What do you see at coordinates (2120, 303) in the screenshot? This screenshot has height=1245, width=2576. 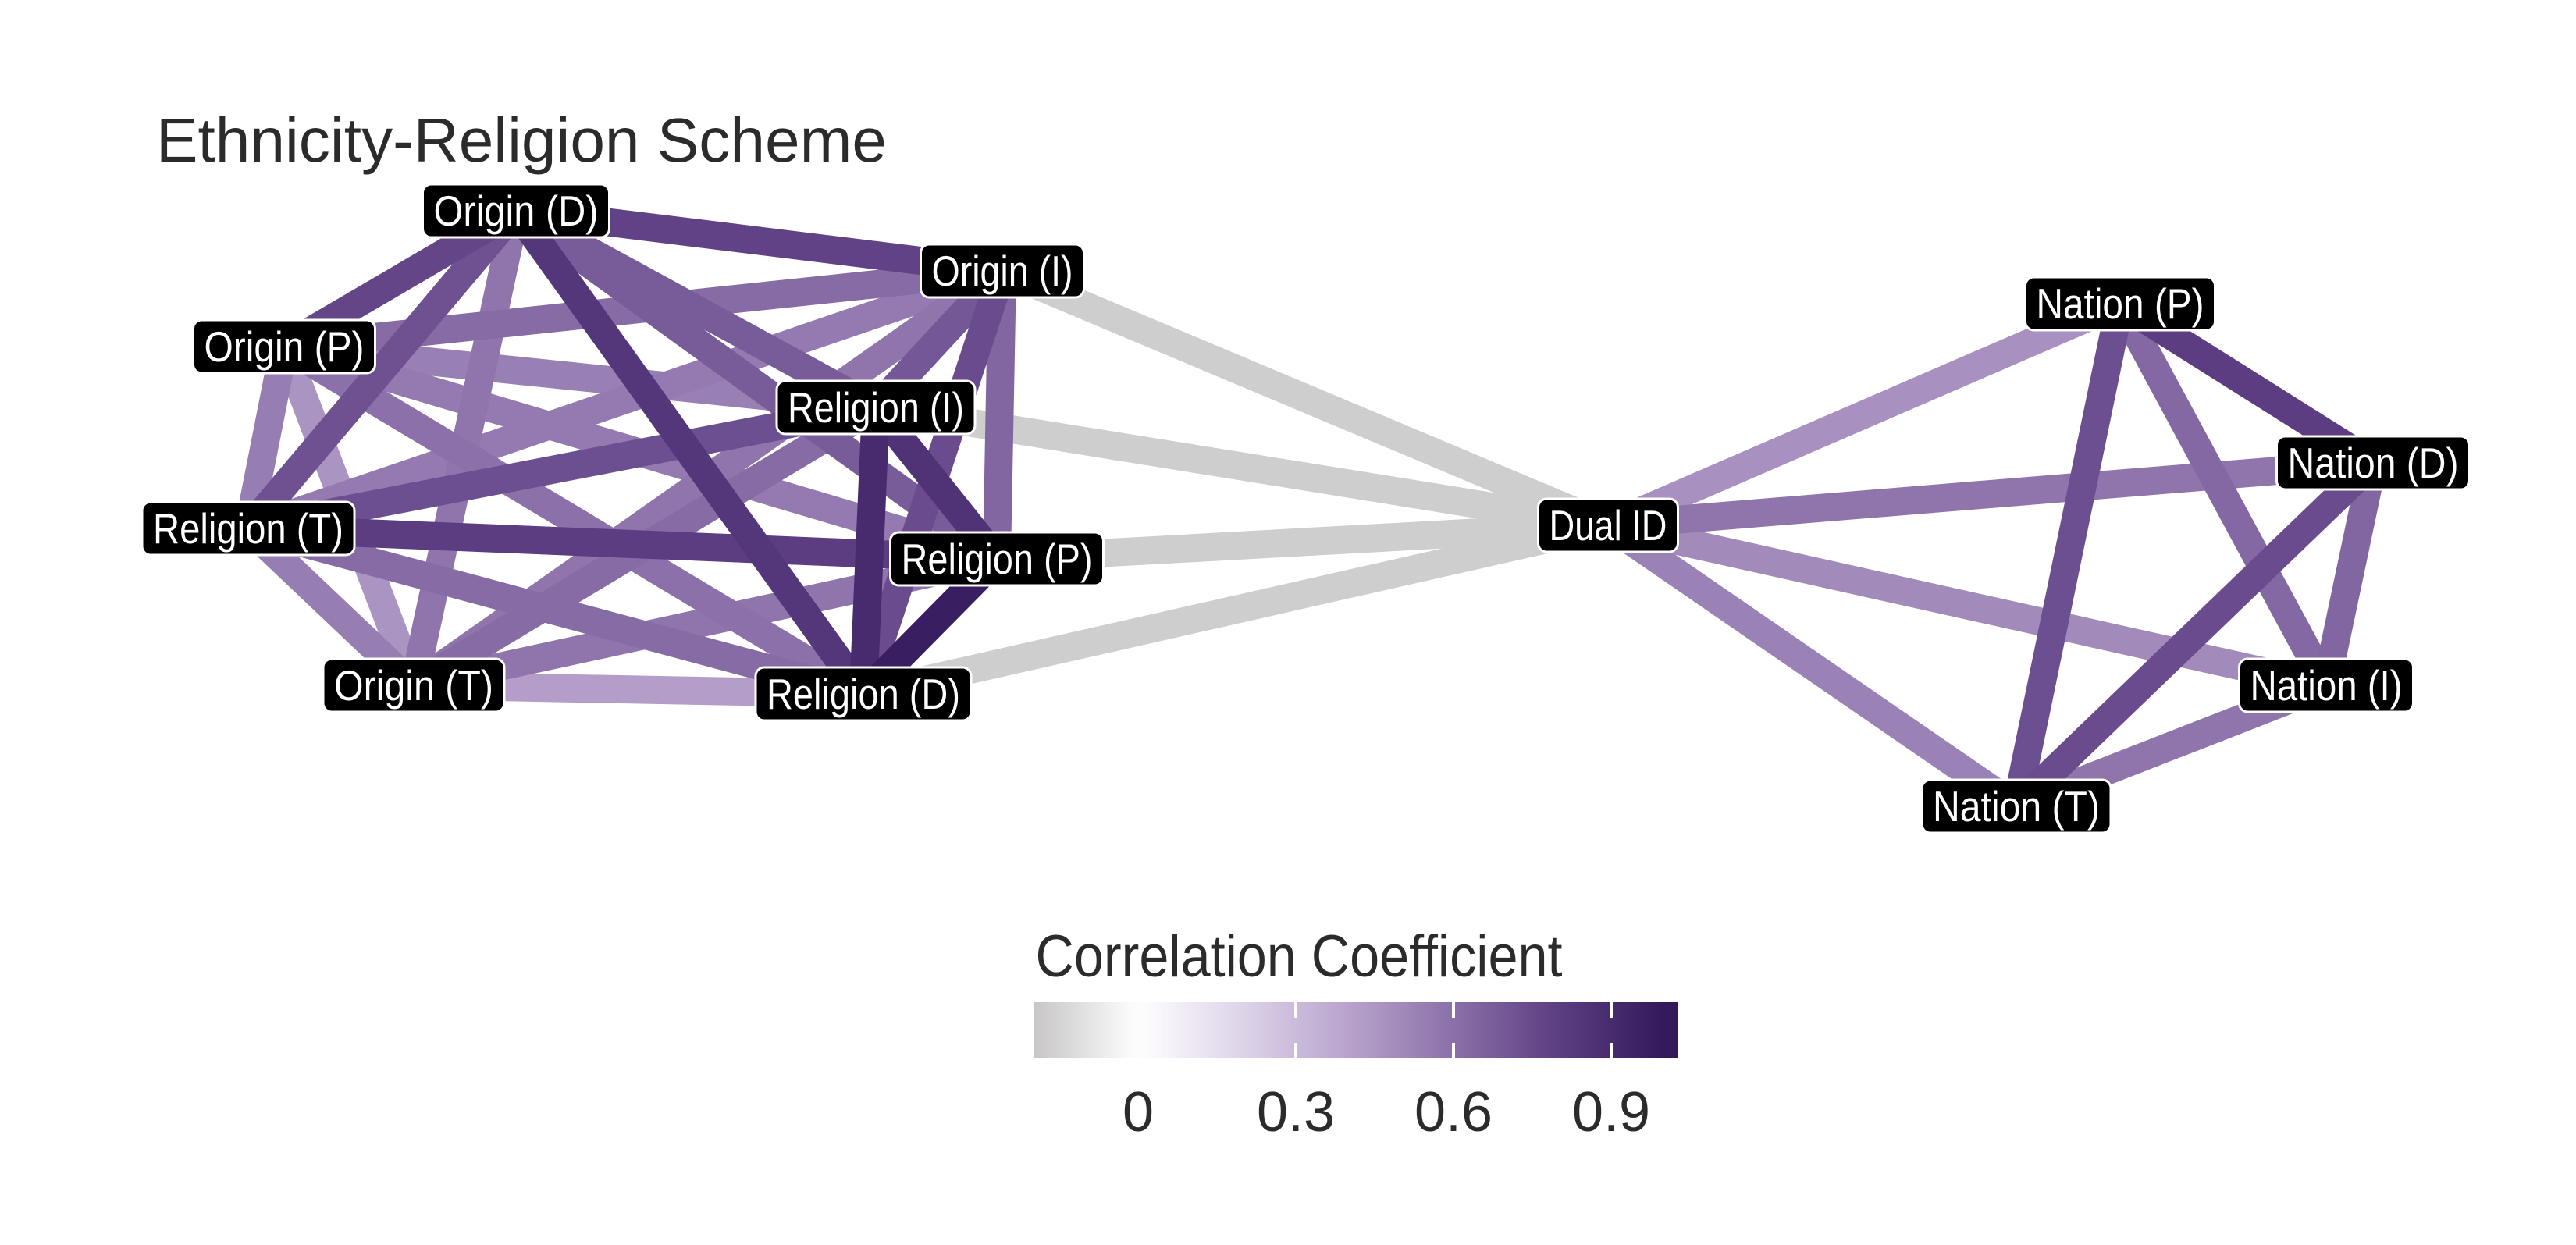 I see `svg-text: Nation (P)` at bounding box center [2120, 303].